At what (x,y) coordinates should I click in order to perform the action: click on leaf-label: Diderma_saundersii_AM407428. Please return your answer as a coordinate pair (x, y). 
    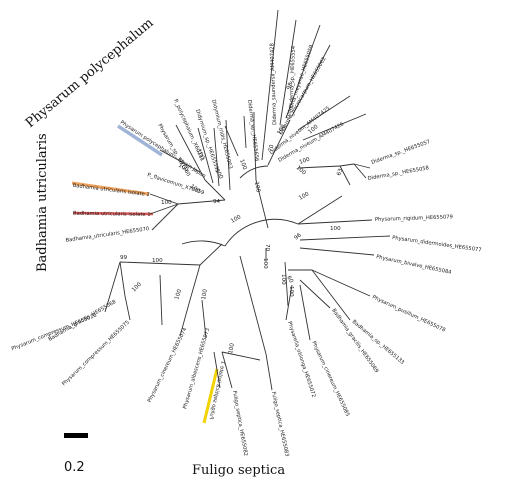
    Looking at the image, I should click on (273, 84).